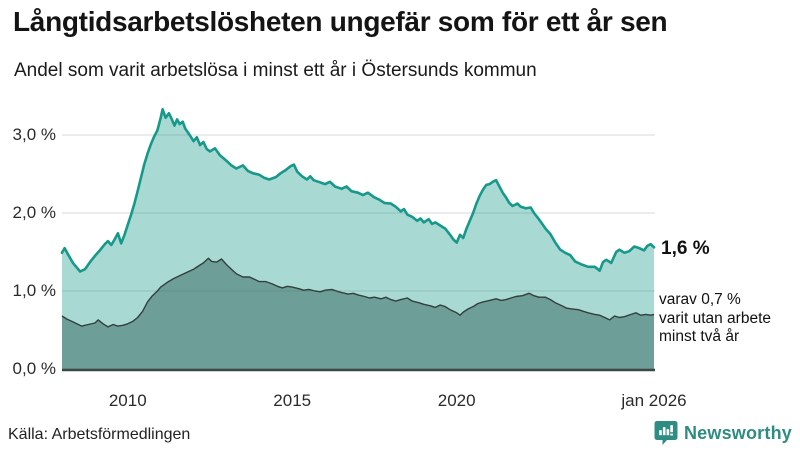  I want to click on two-year-note-line: minst två år, so click(699, 336).